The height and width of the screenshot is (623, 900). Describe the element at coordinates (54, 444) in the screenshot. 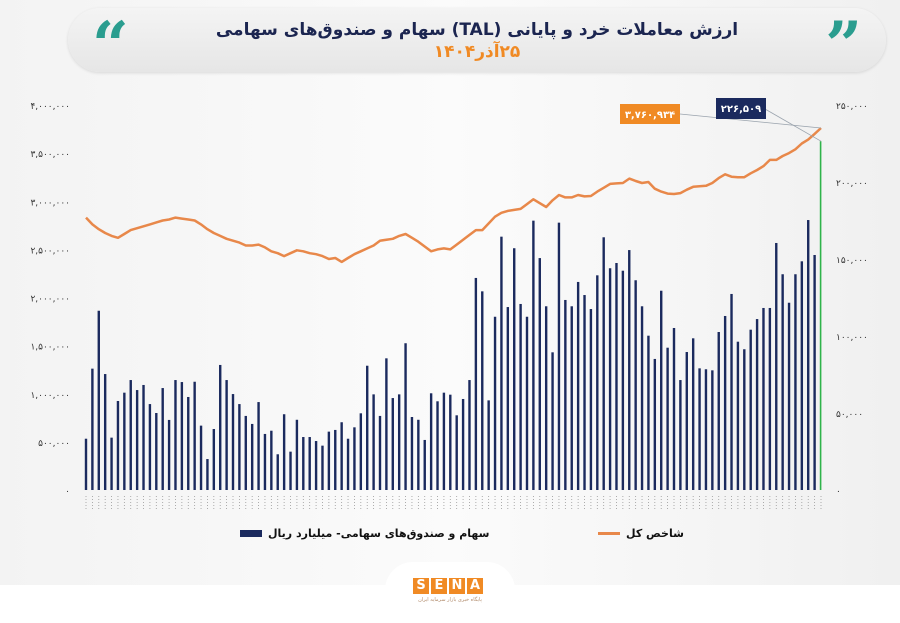

I see `left-axis-tick-label: ۵۰۰,۰۰۰` at that location.